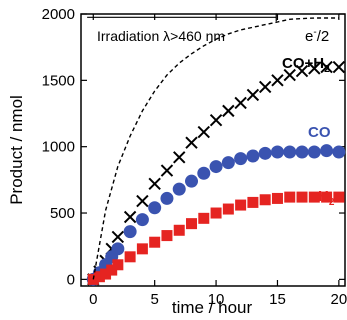 The height and width of the screenshot is (320, 347). What do you see at coordinates (93, 299) in the screenshot?
I see `x-tick-label: 0` at bounding box center [93, 299].